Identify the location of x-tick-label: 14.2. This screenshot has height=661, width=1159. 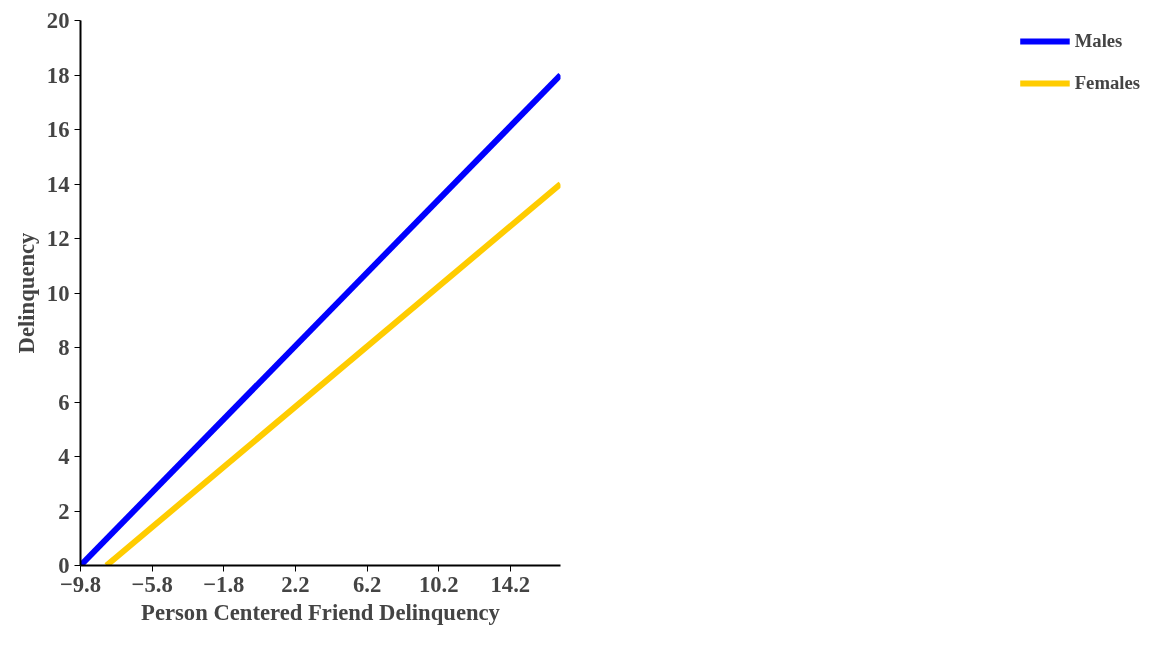
(510, 584).